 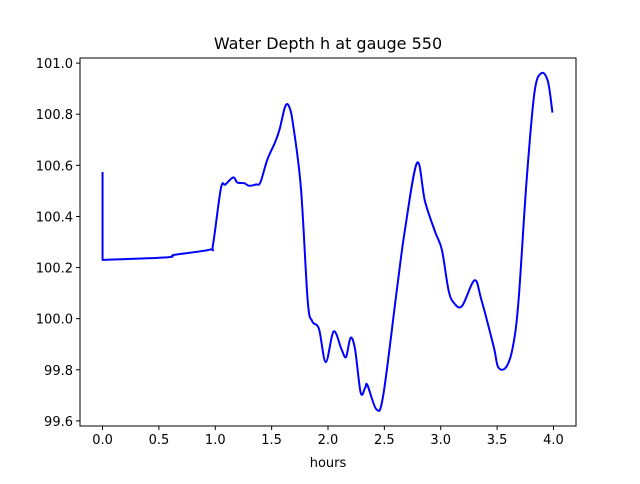 What do you see at coordinates (553, 440) in the screenshot?
I see `x-tick-label: 4.0` at bounding box center [553, 440].